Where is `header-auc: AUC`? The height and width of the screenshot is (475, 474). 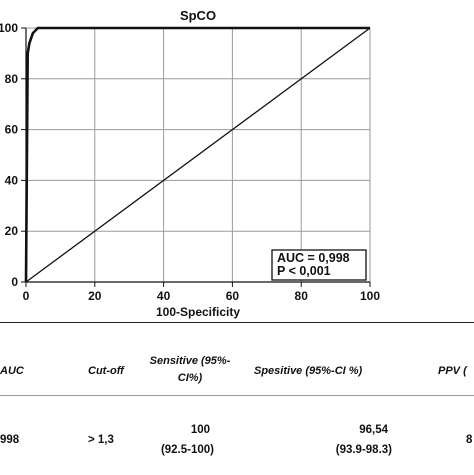
header-auc: AUC is located at coordinates (12, 371).